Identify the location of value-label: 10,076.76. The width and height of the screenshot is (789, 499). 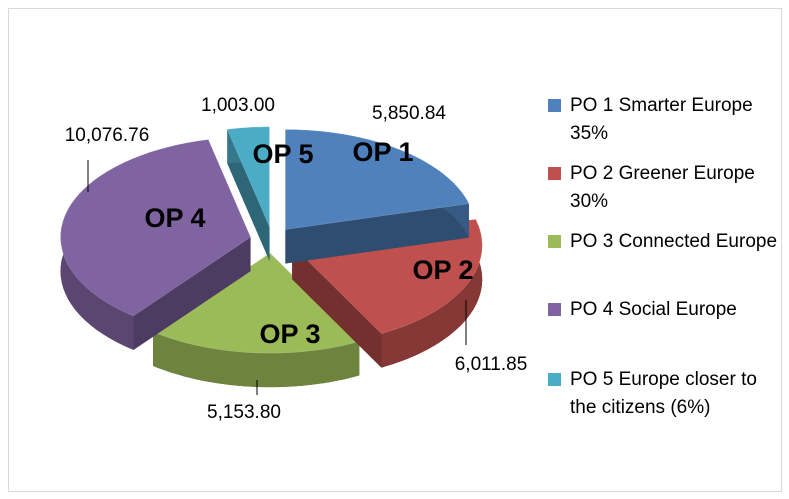
(107, 135).